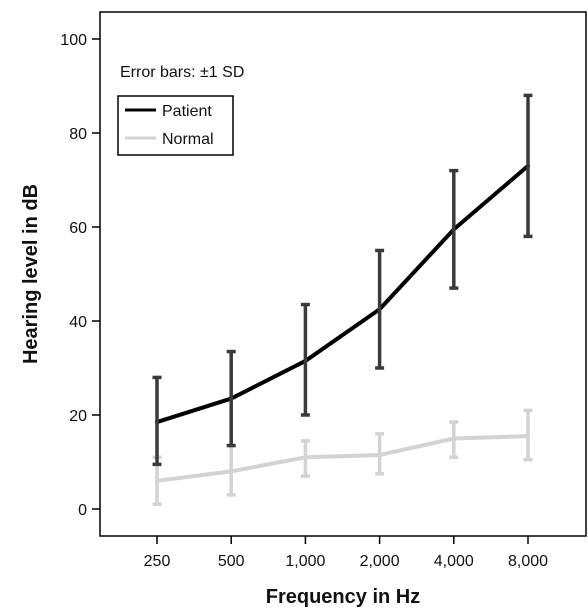  I want to click on y-tick-label: 20, so click(78, 416).